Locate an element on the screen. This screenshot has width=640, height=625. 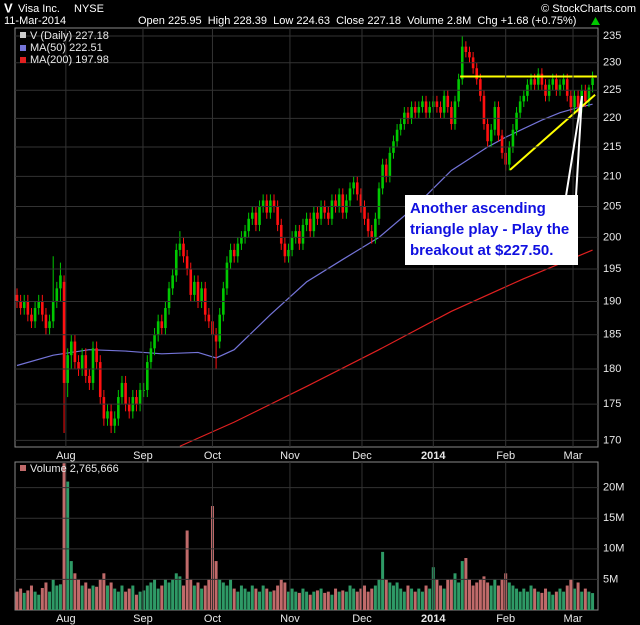
y-tick-label: 190 is located at coordinates (612, 301).